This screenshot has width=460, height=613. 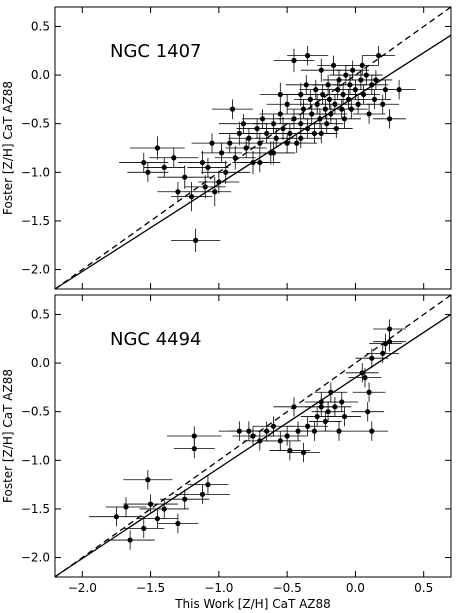 What do you see at coordinates (35, 124) in the screenshot?
I see `y-tick-label: −0.5` at bounding box center [35, 124].